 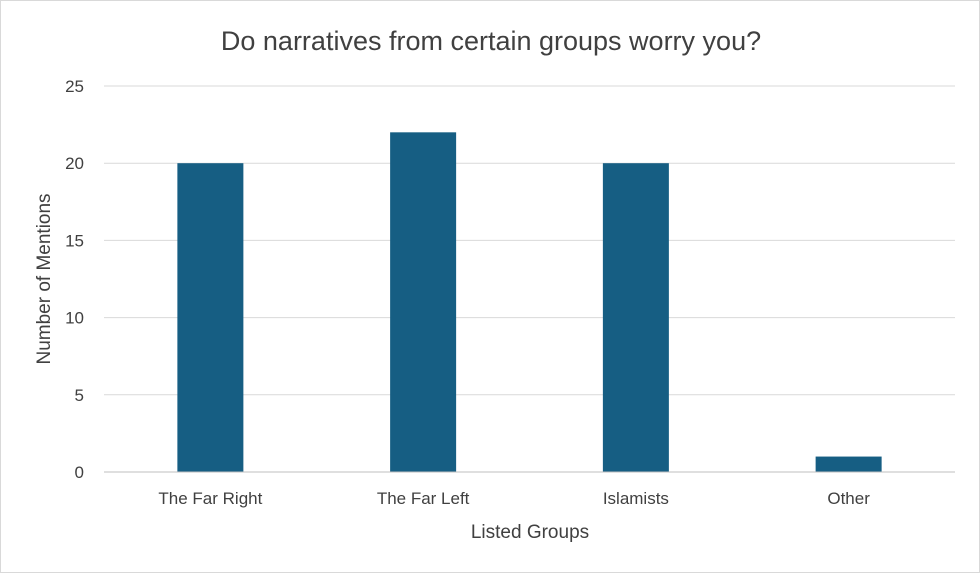 I want to click on x-tick-label: The Far Left, so click(x=423, y=498).